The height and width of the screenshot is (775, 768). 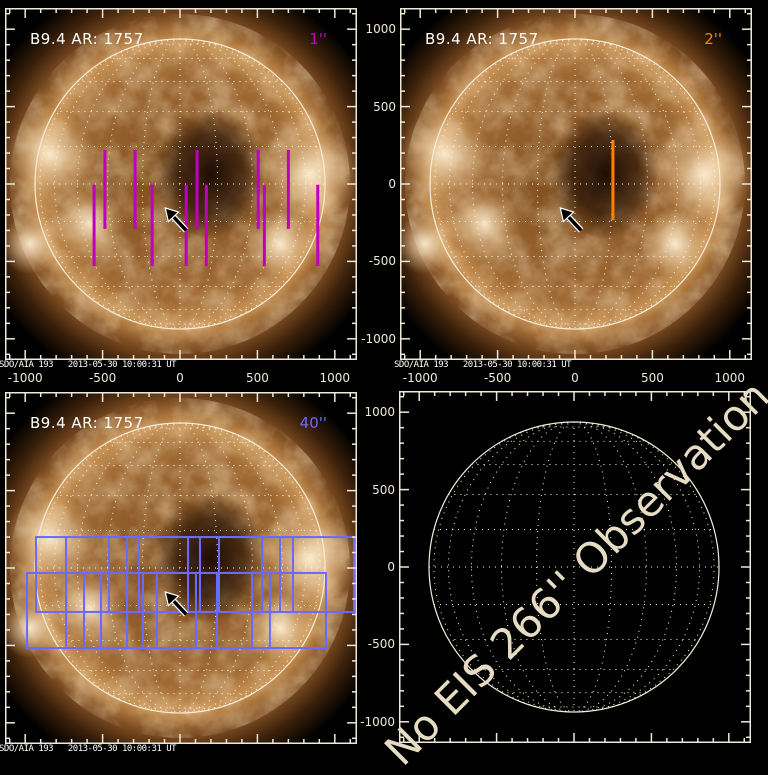 I want to click on slit-width-label: 1'', so click(x=318, y=39).